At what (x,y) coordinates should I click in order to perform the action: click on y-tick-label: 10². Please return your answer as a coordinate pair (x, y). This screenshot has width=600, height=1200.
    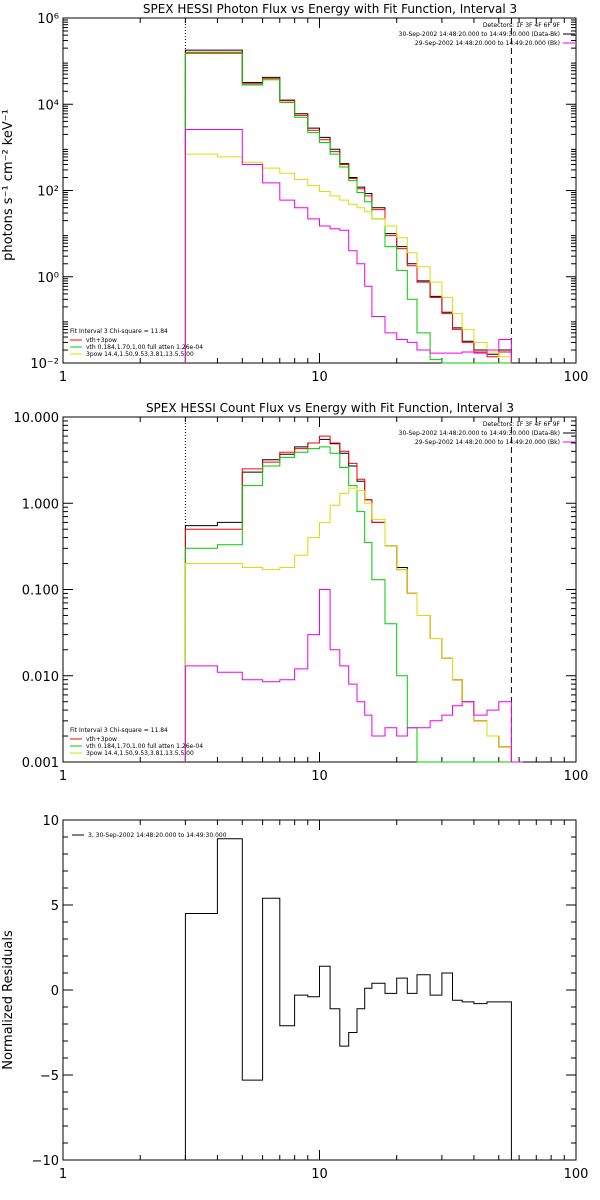
    Looking at the image, I should click on (48, 192).